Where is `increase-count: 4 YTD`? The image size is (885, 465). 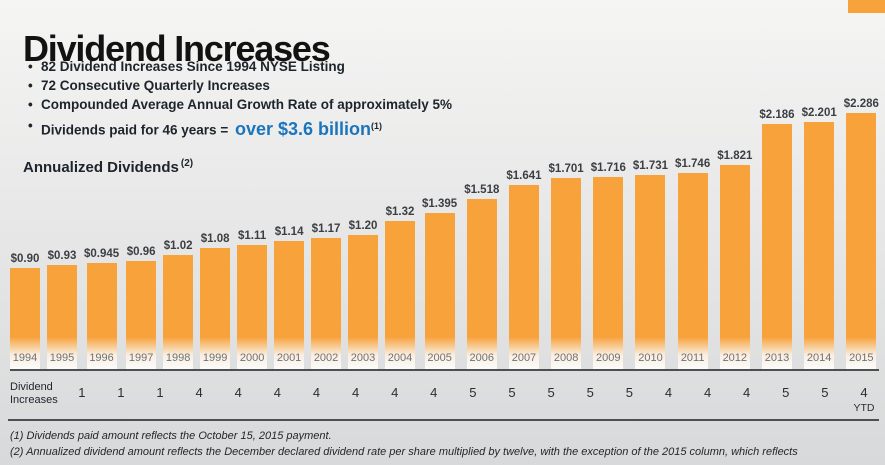 increase-count: 4 YTD is located at coordinates (864, 396).